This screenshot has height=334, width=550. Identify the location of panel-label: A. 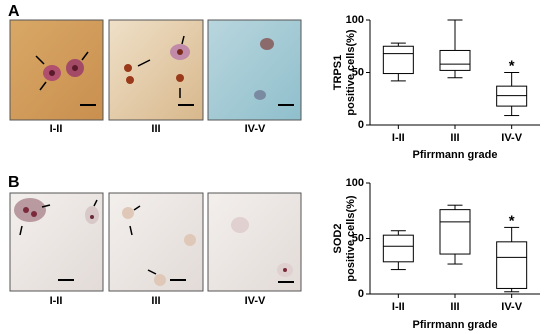
(14, 11).